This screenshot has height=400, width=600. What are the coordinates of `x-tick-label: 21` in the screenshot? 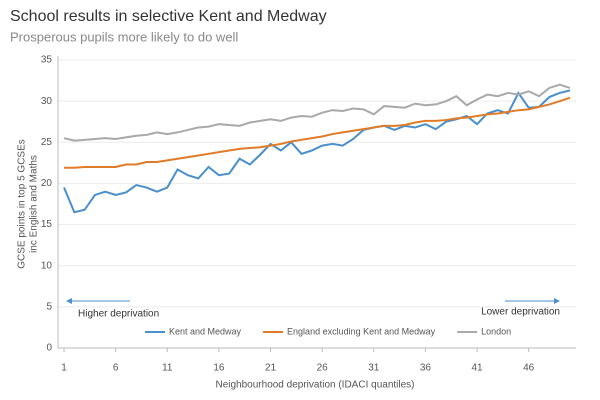 It's located at (271, 368).